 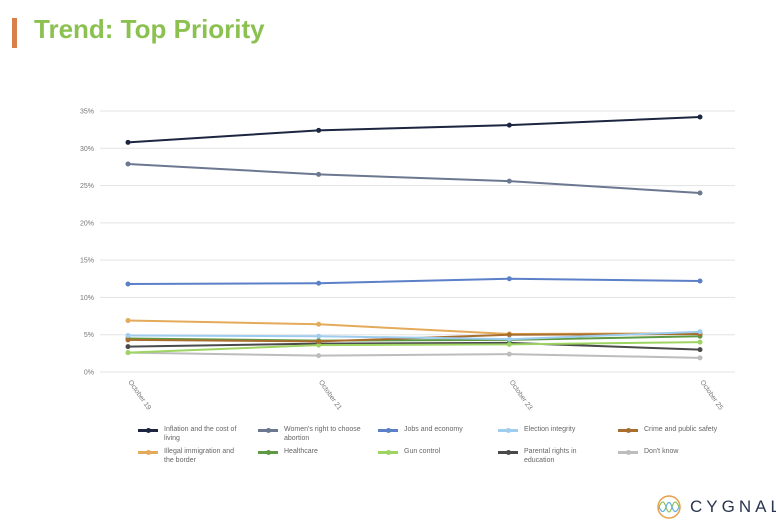 What do you see at coordinates (422, 451) in the screenshot?
I see `legend-label: Gun control` at bounding box center [422, 451].